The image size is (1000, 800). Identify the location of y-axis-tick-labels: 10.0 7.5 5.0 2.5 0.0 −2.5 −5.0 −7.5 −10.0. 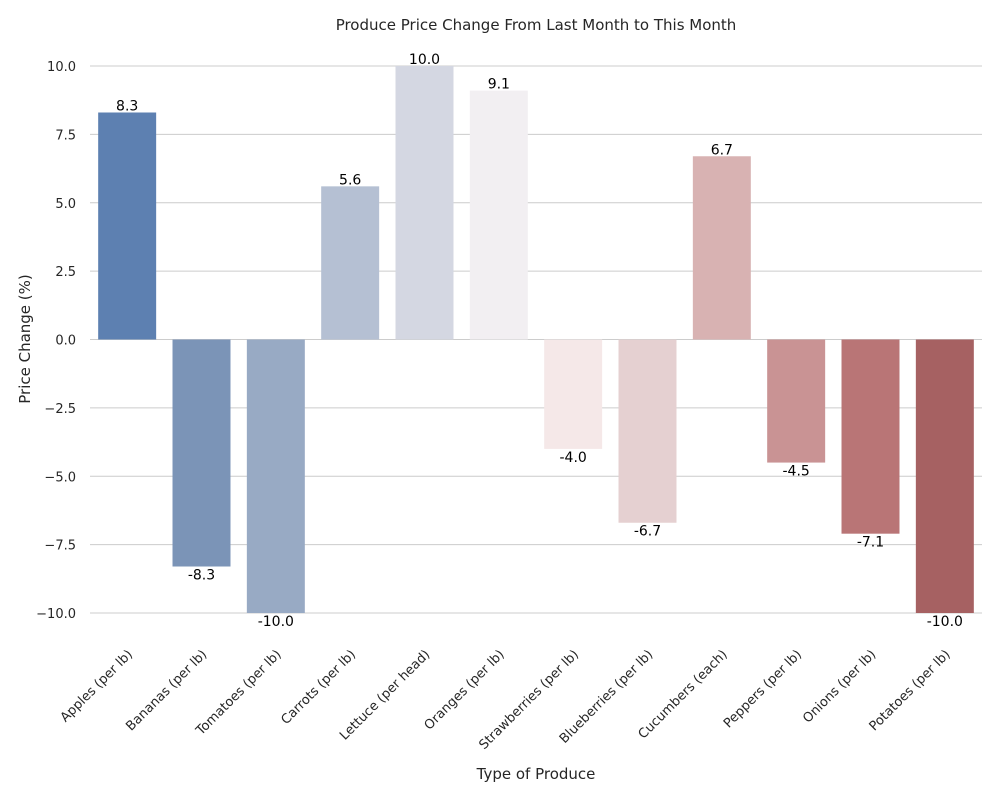
(56, 341).